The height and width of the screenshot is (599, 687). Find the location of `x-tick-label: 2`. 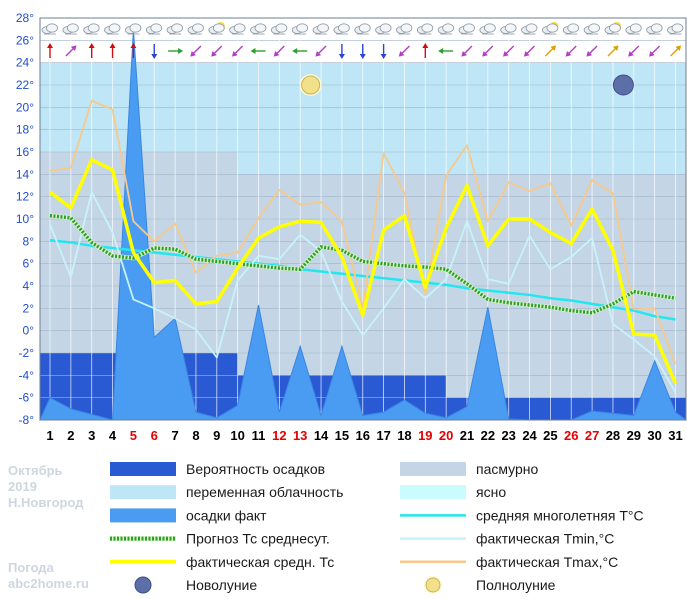

x-tick-label: 2 is located at coordinates (70, 435).